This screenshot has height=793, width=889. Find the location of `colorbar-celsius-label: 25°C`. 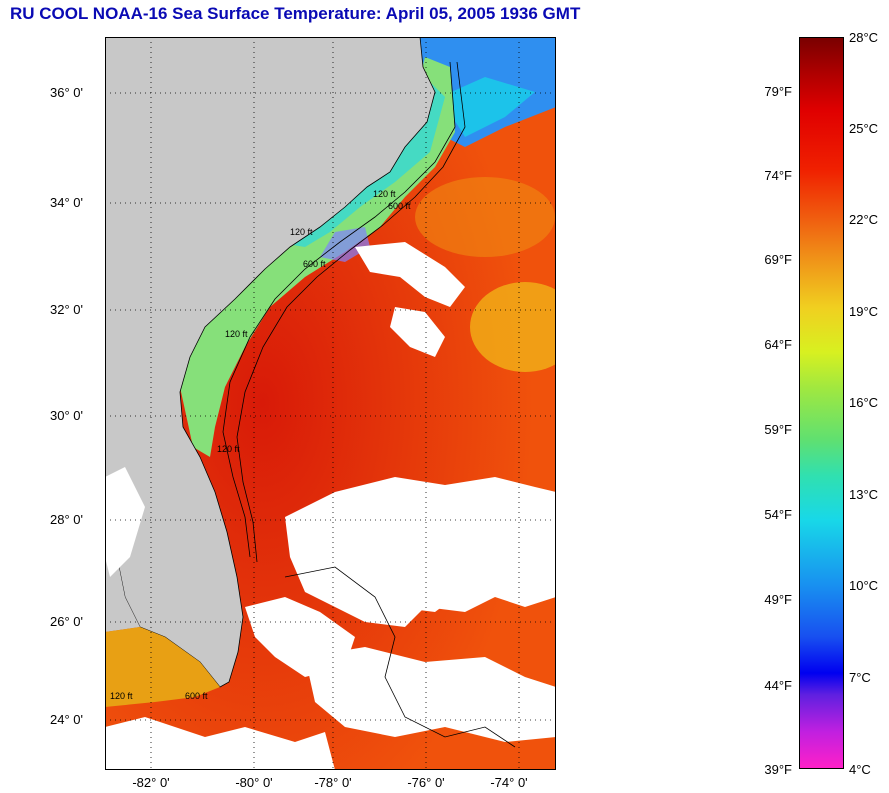

colorbar-celsius-label: 25°C is located at coordinates (864, 128).